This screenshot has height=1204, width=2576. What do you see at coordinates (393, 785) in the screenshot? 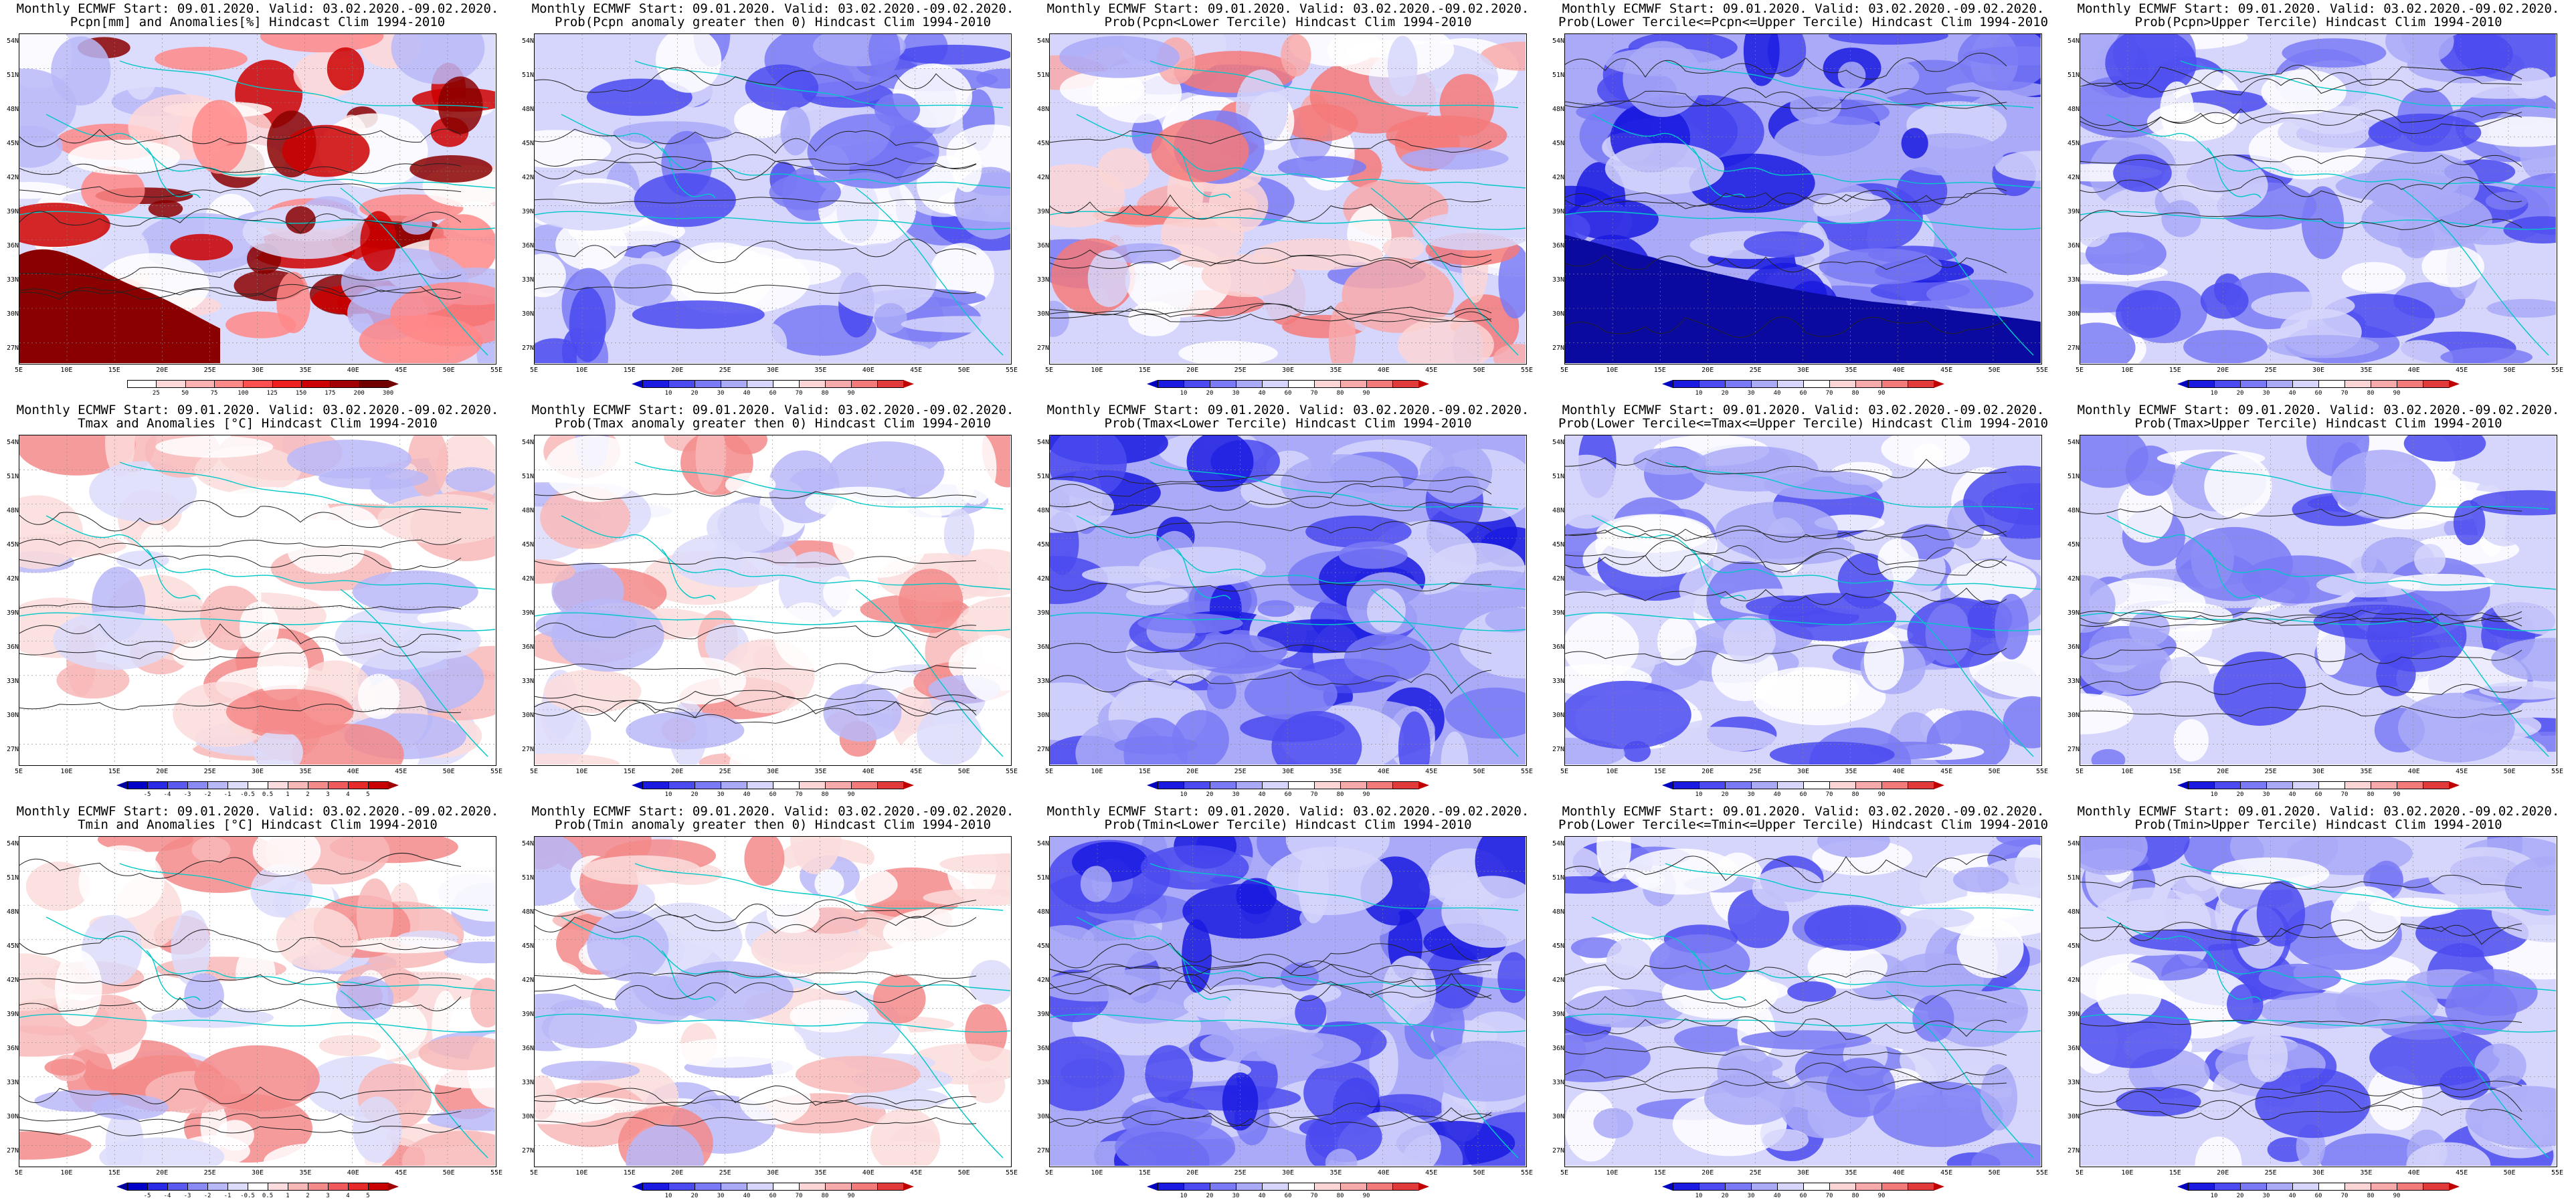
I see `colorbar-right-arrow` at bounding box center [393, 785].